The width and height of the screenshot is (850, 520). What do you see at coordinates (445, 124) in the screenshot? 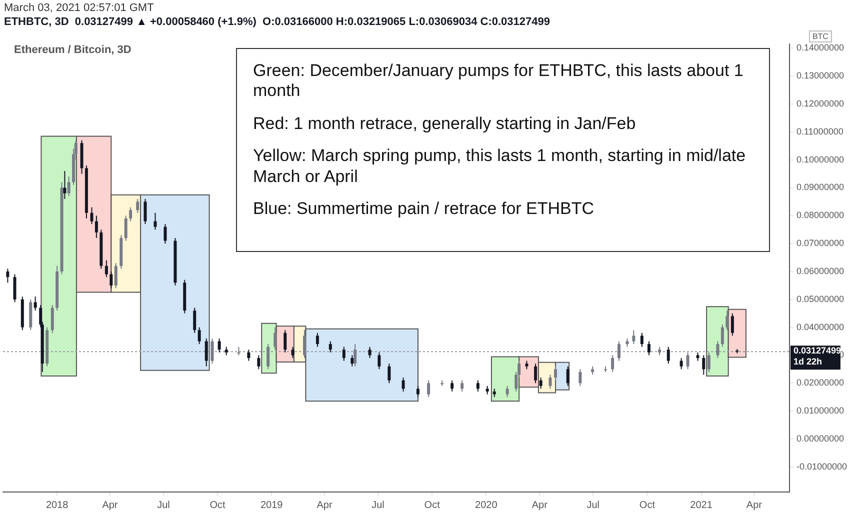
I see `annotation: Red: 1 month retrace, generally starting in Jan/Feb` at bounding box center [445, 124].